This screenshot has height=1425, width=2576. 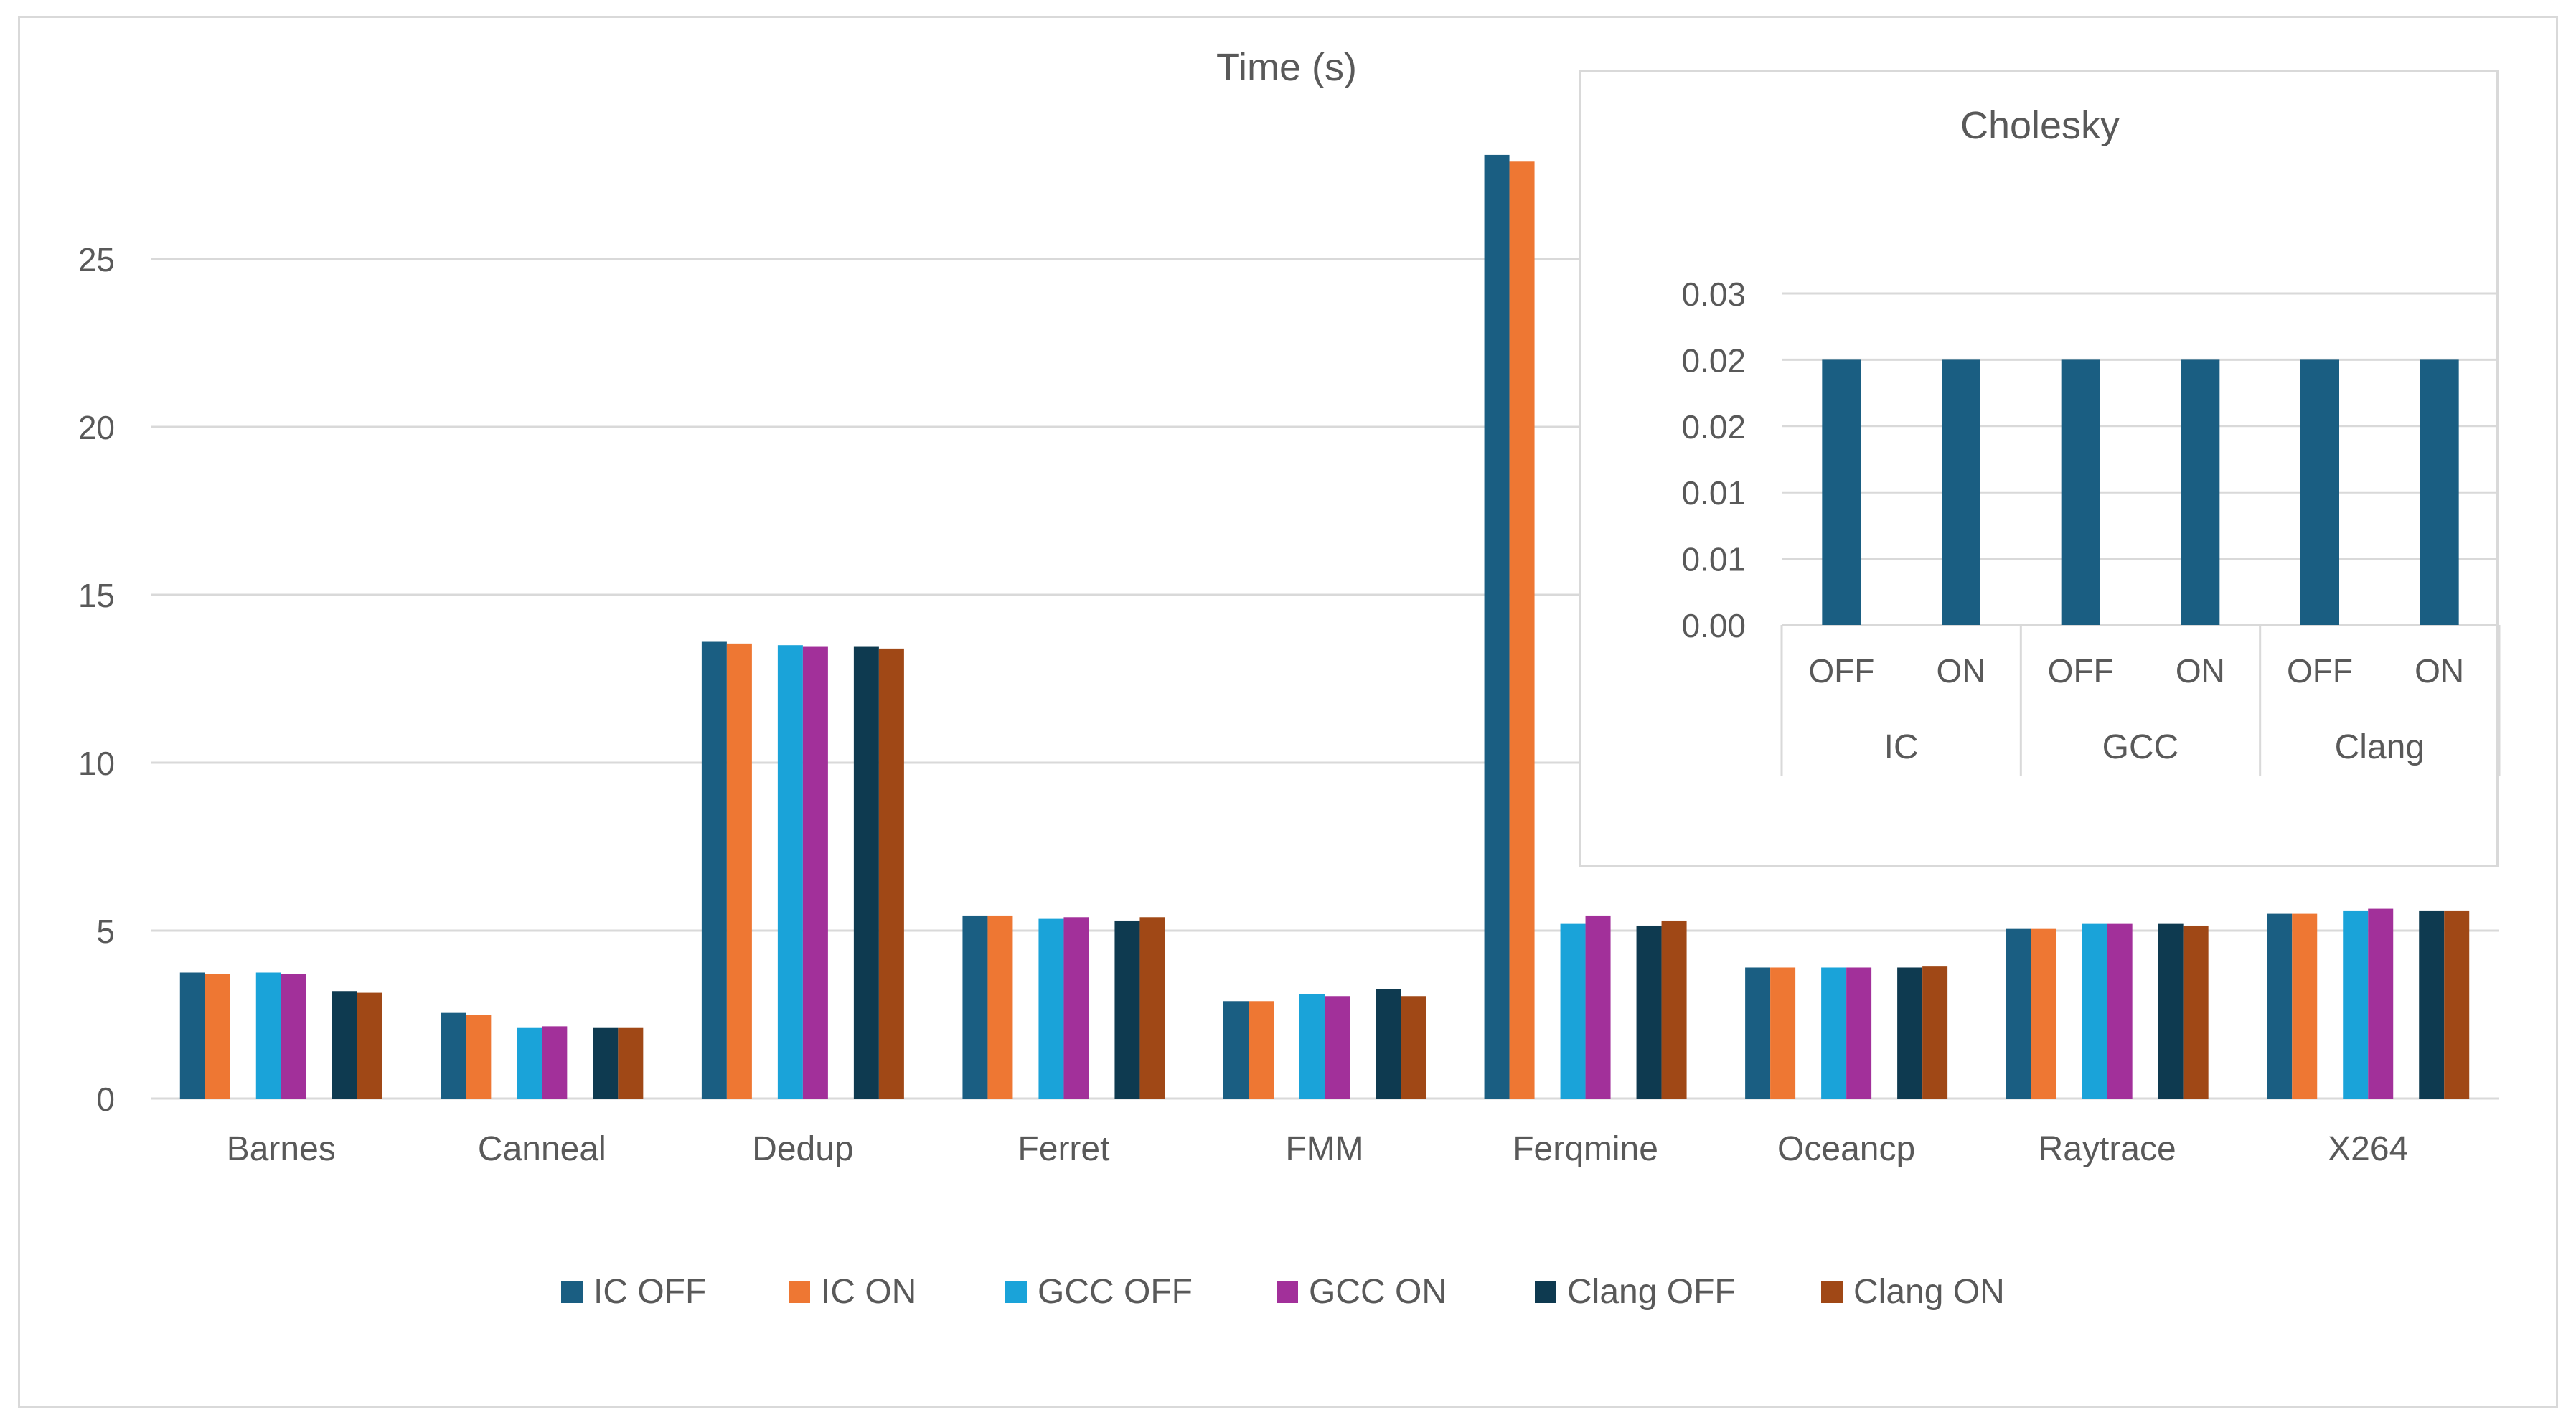 What do you see at coordinates (1832, 1292) in the screenshot?
I see `legend-swatch-clang-on` at bounding box center [1832, 1292].